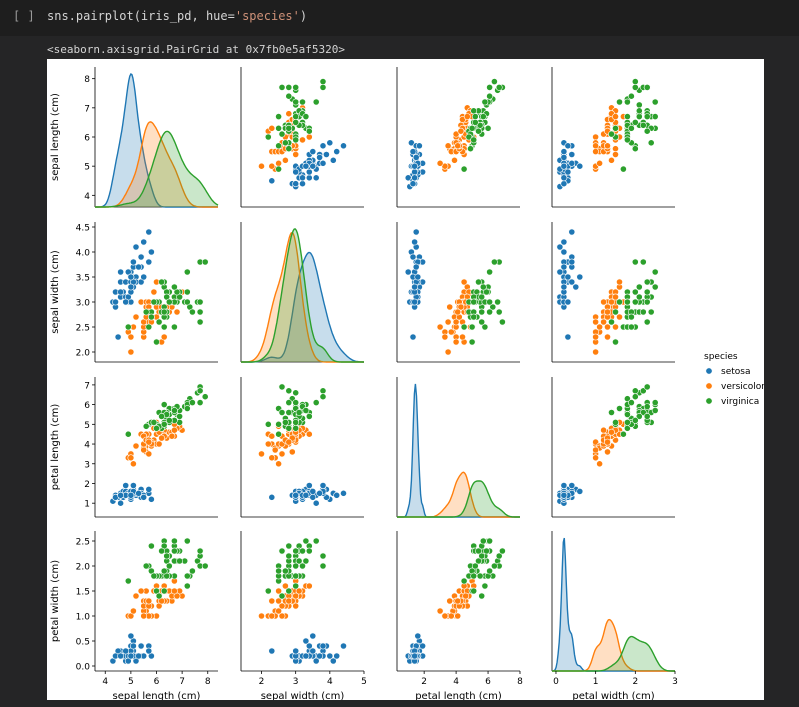 This screenshot has width=799, height=707. I want to click on x-axis-label: petal length (cm), so click(458, 695).